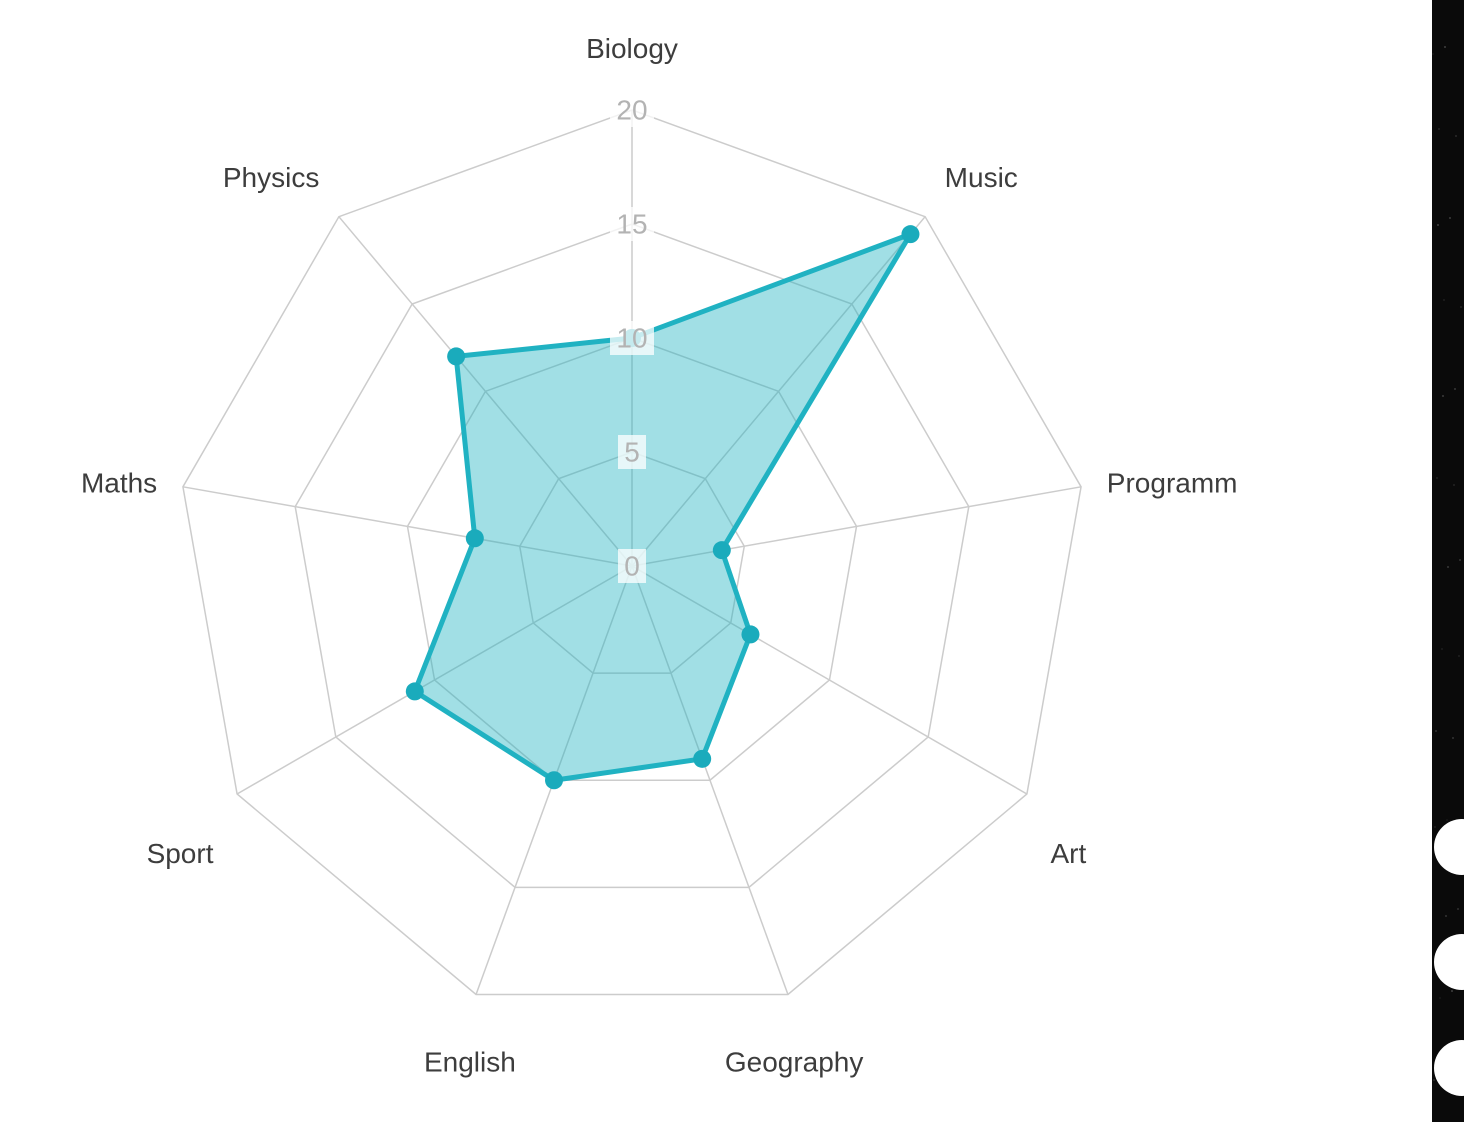 The height and width of the screenshot is (1122, 1464). Describe the element at coordinates (750, 634) in the screenshot. I see `radar-data-point-art` at that location.